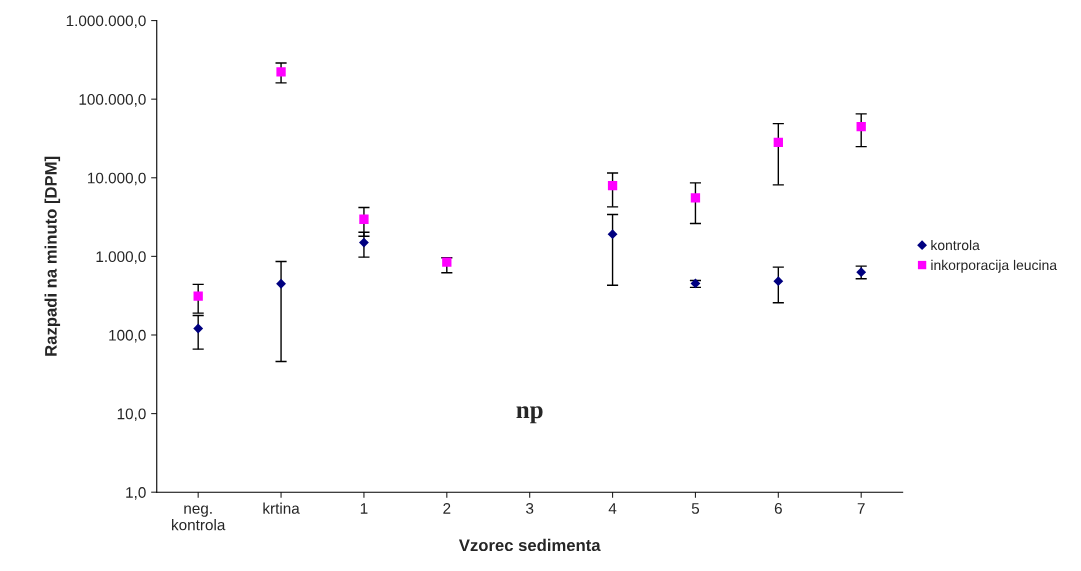  What do you see at coordinates (121, 257) in the screenshot?
I see `y-tick-label: 1.000,0` at bounding box center [121, 257].